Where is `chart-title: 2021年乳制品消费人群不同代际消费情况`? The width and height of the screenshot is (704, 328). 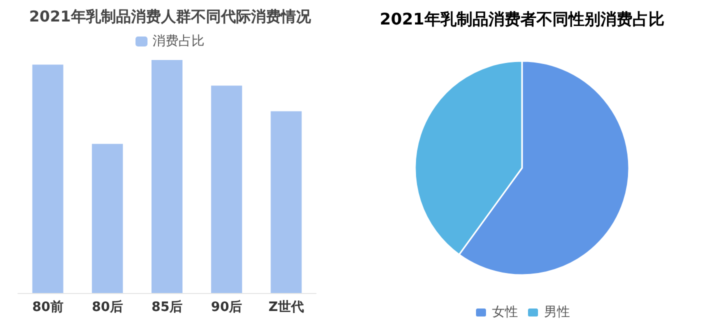 chart-title: 2021年乳制品消费人群不同代际消费情况 is located at coordinates (170, 17).